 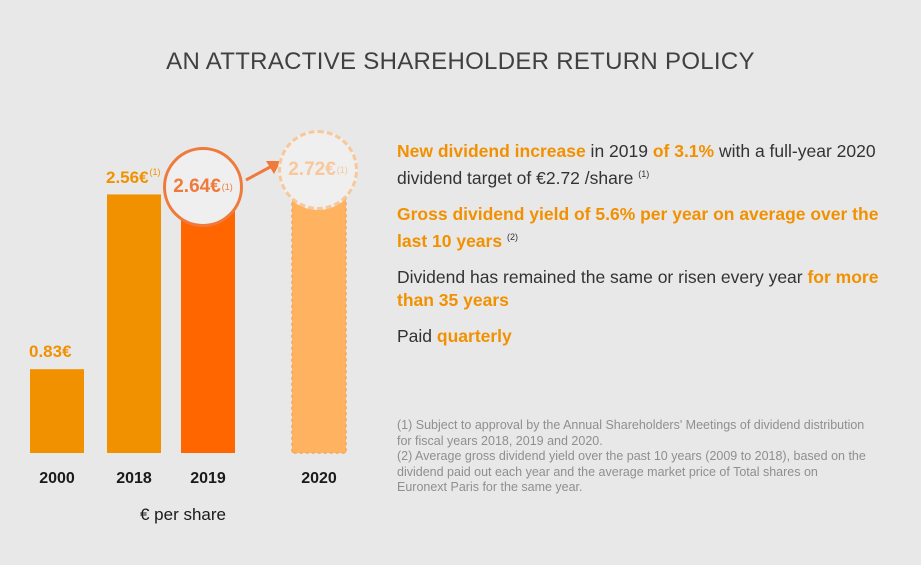 I want to click on data-label-2018: 2.56€(1), so click(x=133, y=177).